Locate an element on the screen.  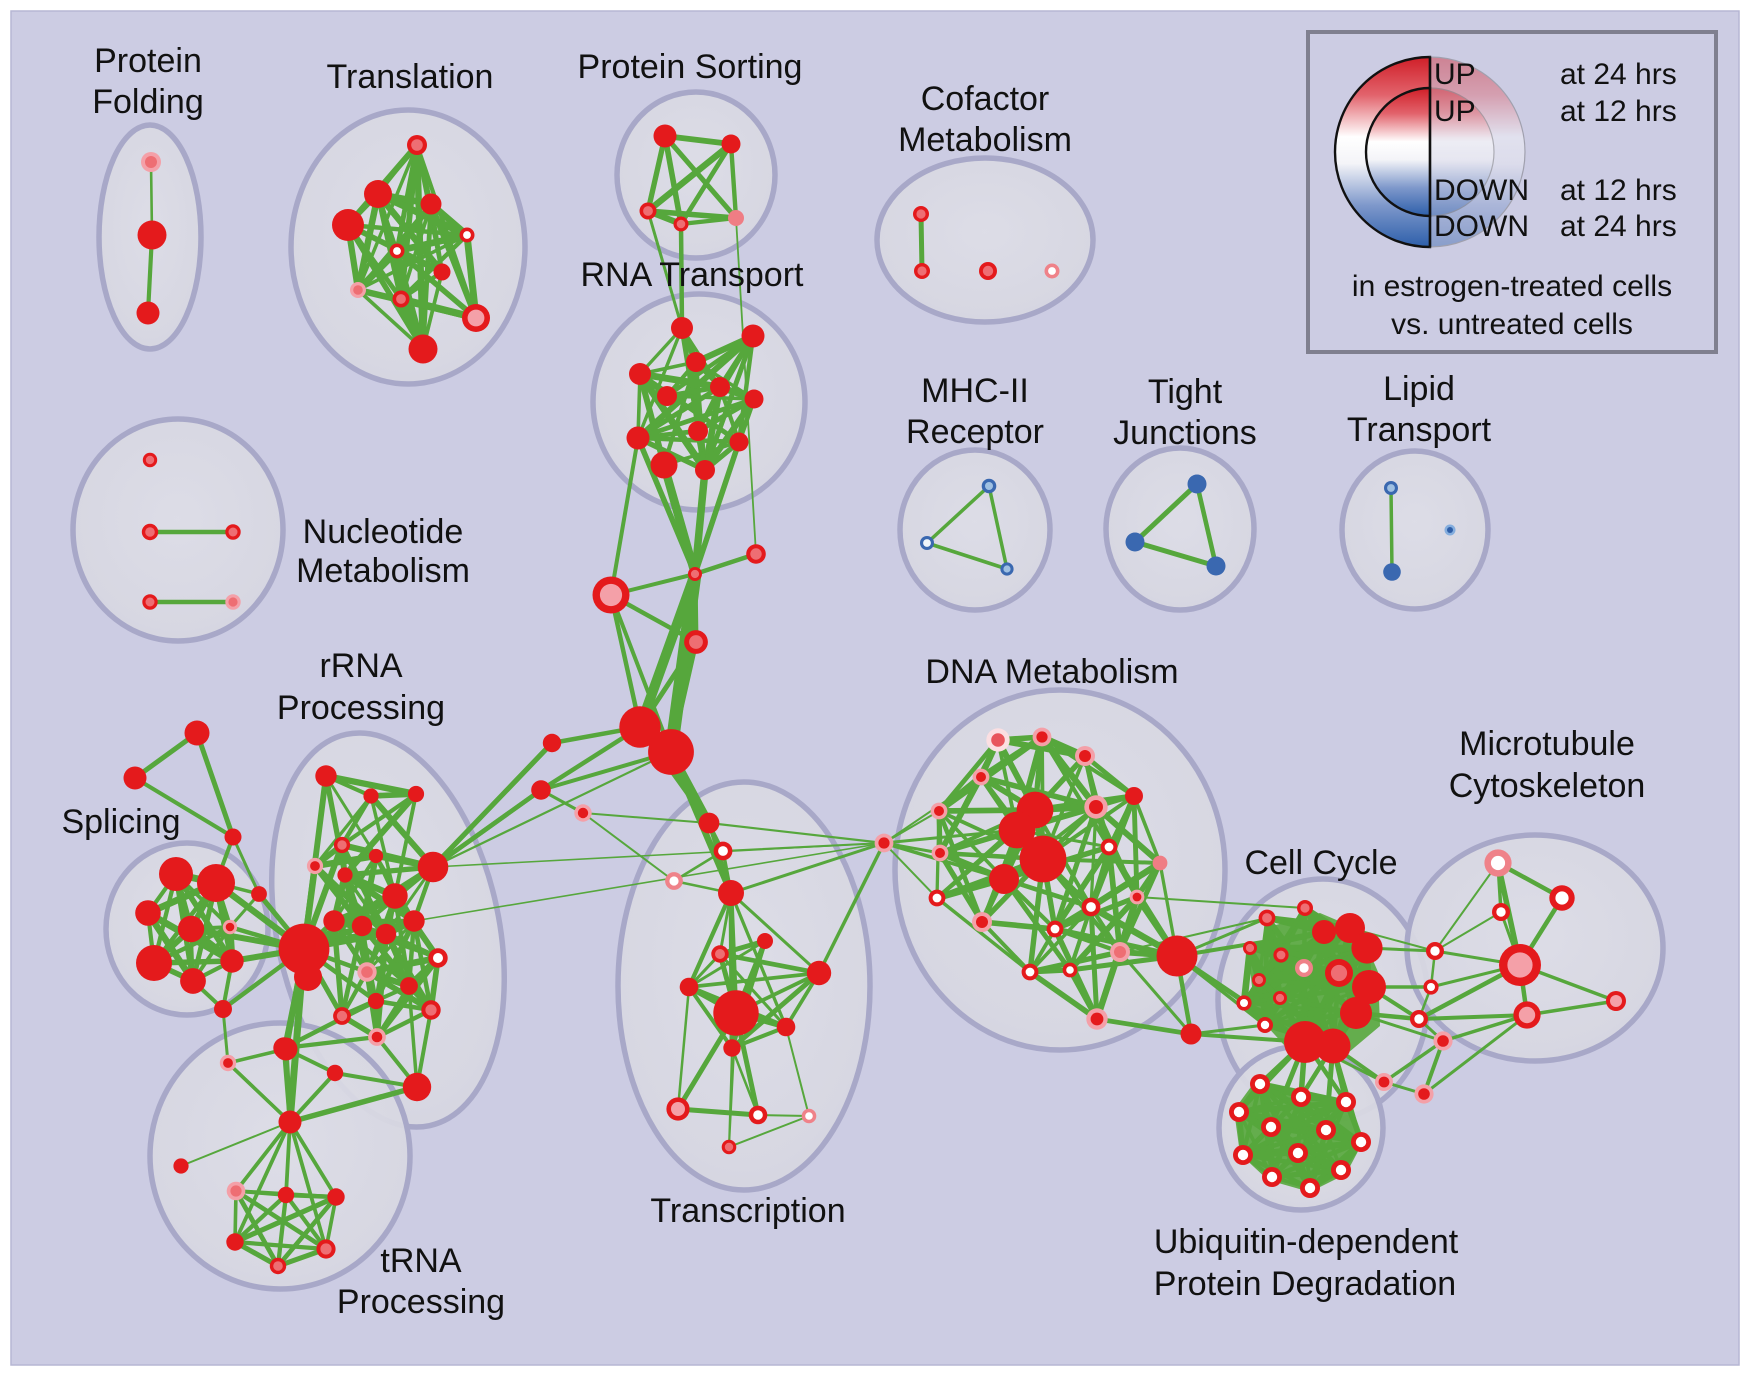
svg-text: Folding is located at coordinates (148, 102).